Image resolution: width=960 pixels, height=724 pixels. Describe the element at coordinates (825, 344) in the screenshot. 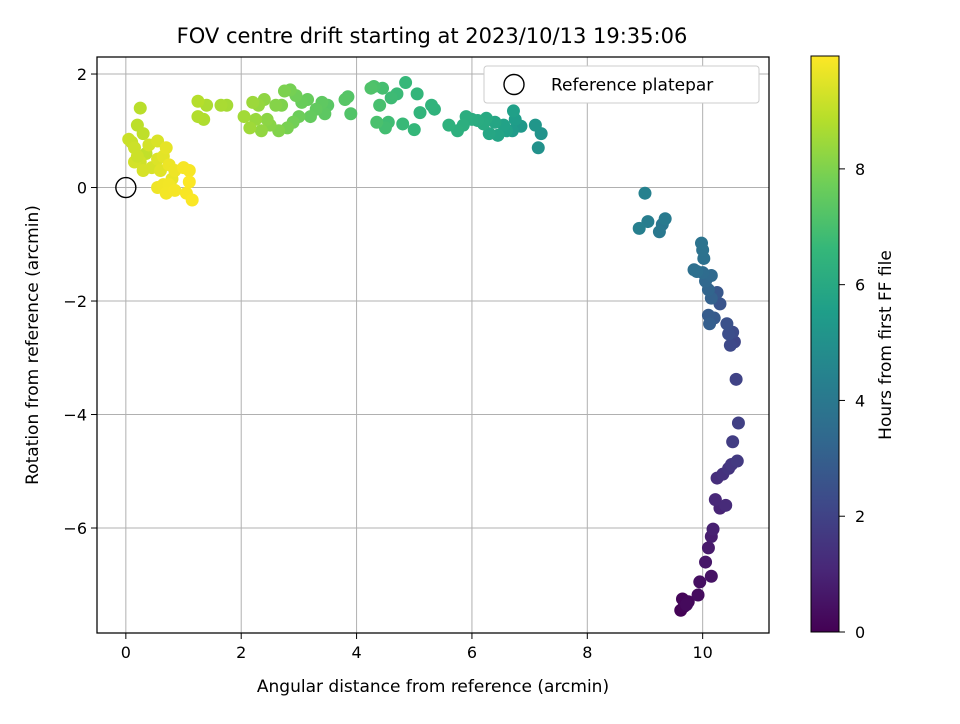

I see `colorbar-gradient` at that location.